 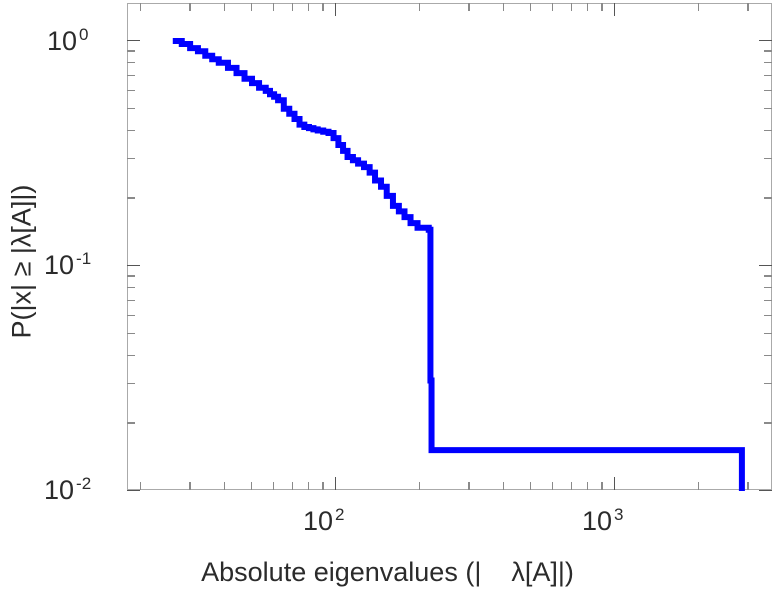 I want to click on y-axis-title-wrap: P(|x| ≥ |λ[A]|), so click(x=22, y=262).